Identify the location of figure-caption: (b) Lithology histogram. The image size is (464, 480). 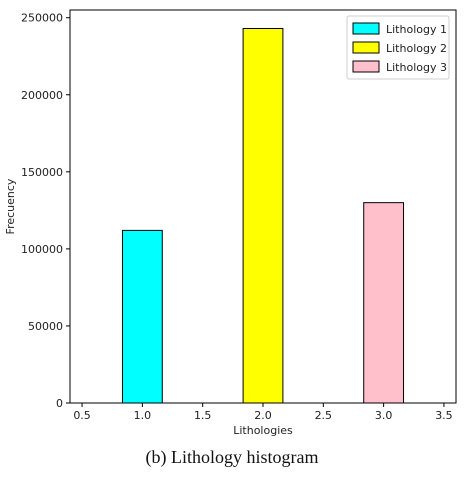
(232, 457).